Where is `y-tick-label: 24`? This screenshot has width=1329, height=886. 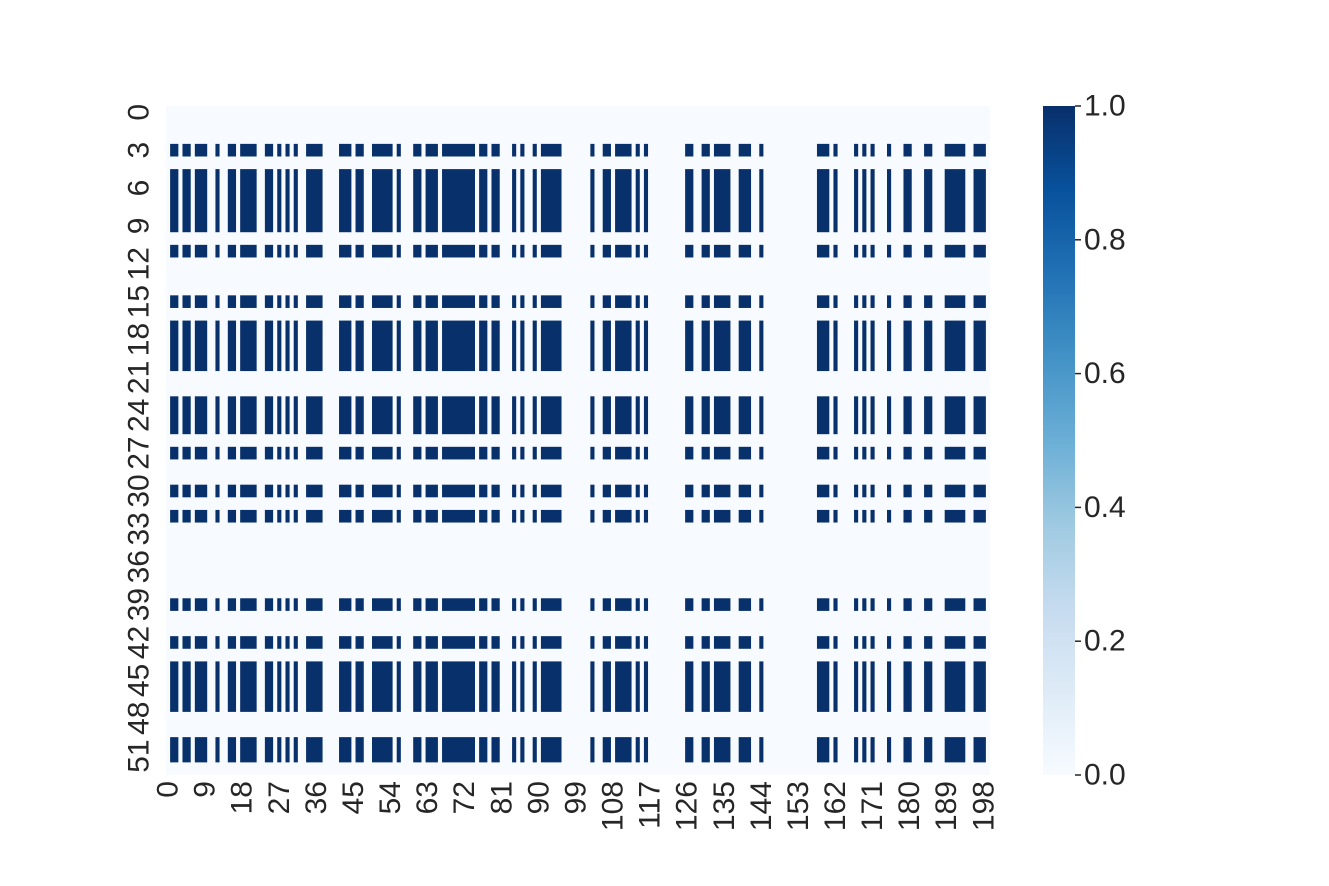
y-tick-label: 24 is located at coordinates (139, 415).